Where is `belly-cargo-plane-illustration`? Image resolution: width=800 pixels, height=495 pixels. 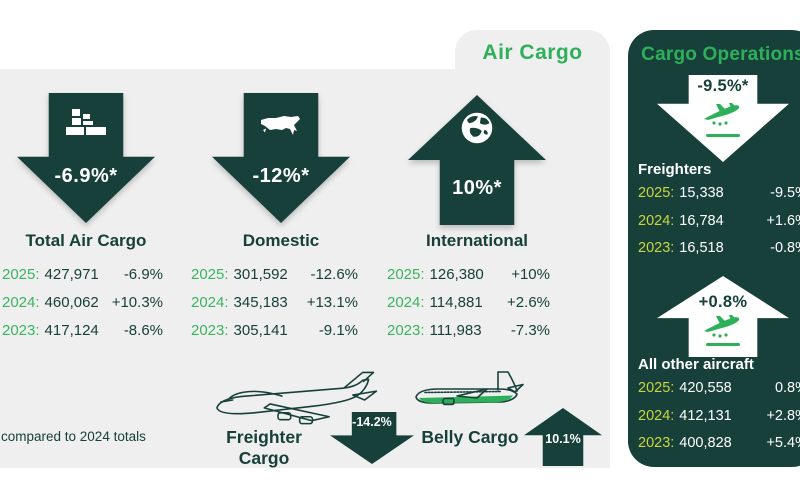 belly-cargo-plane-illustration is located at coordinates (472, 396).